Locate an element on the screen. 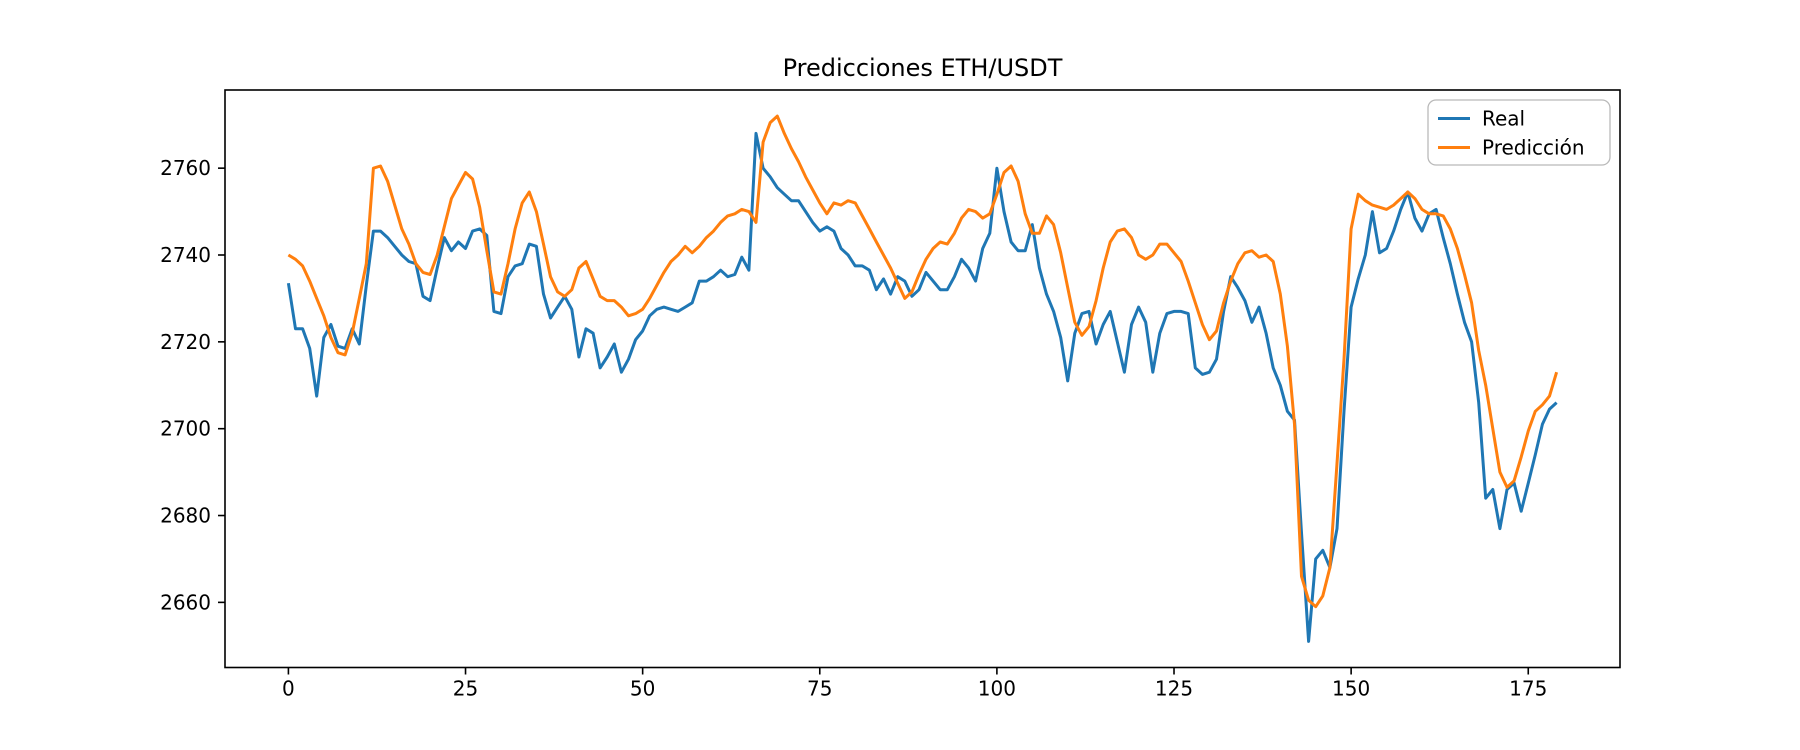 The width and height of the screenshot is (1800, 750). y-tick-label: 2680 is located at coordinates (185, 516).